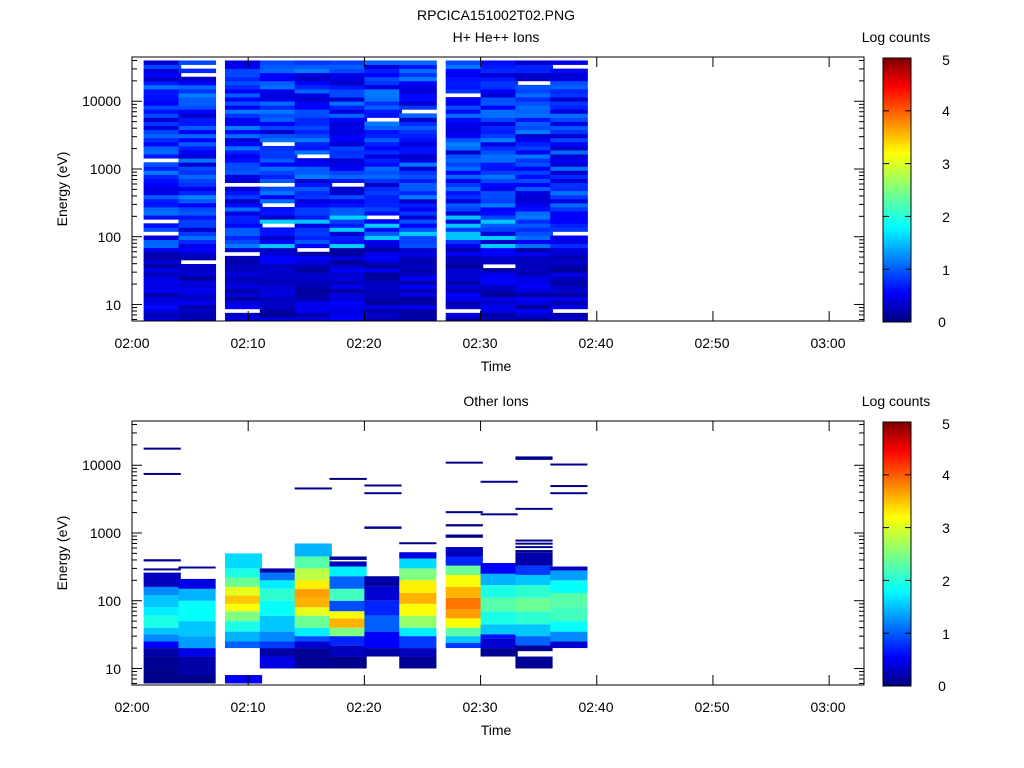 The width and height of the screenshot is (1024, 768). I want to click on x-tick-label: 02:40, so click(595, 707).